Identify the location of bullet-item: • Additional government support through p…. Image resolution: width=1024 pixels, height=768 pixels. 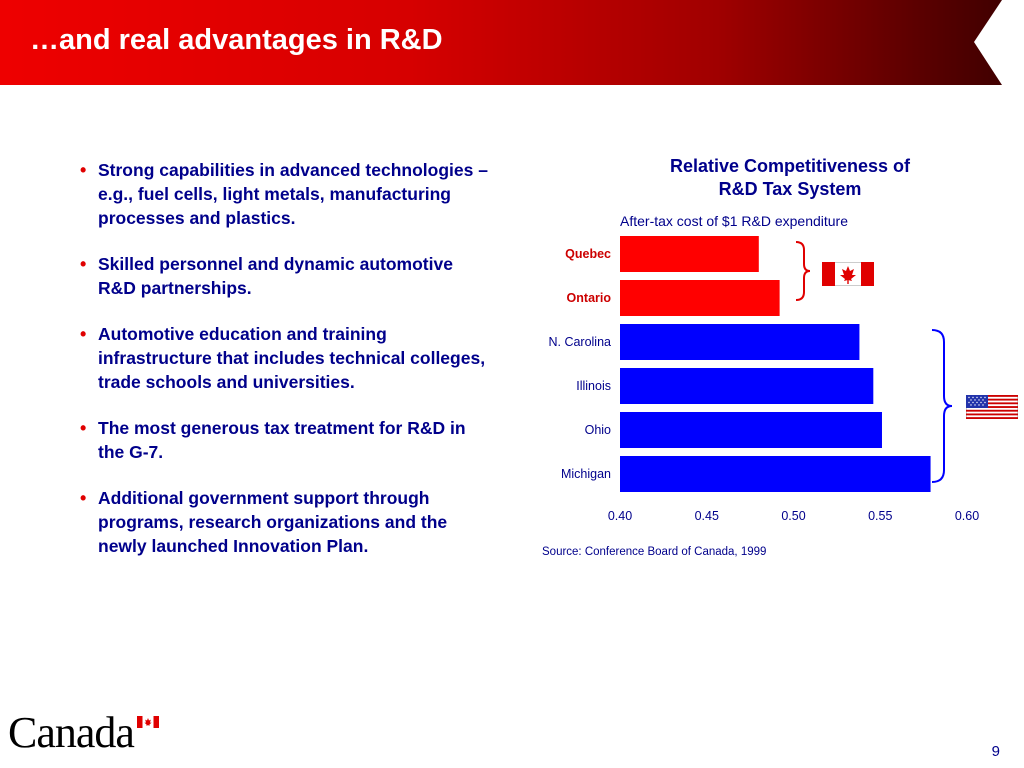
(283, 522).